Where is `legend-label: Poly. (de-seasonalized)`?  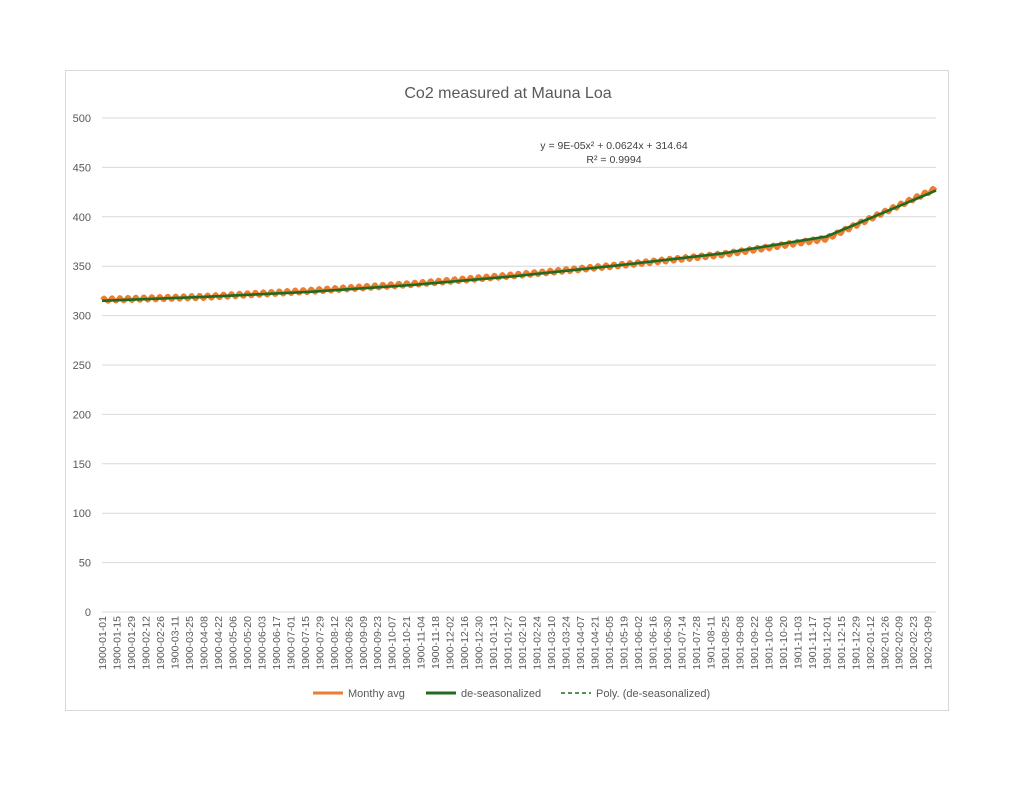
legend-label: Poly. (de-seasonalized) is located at coordinates (653, 694).